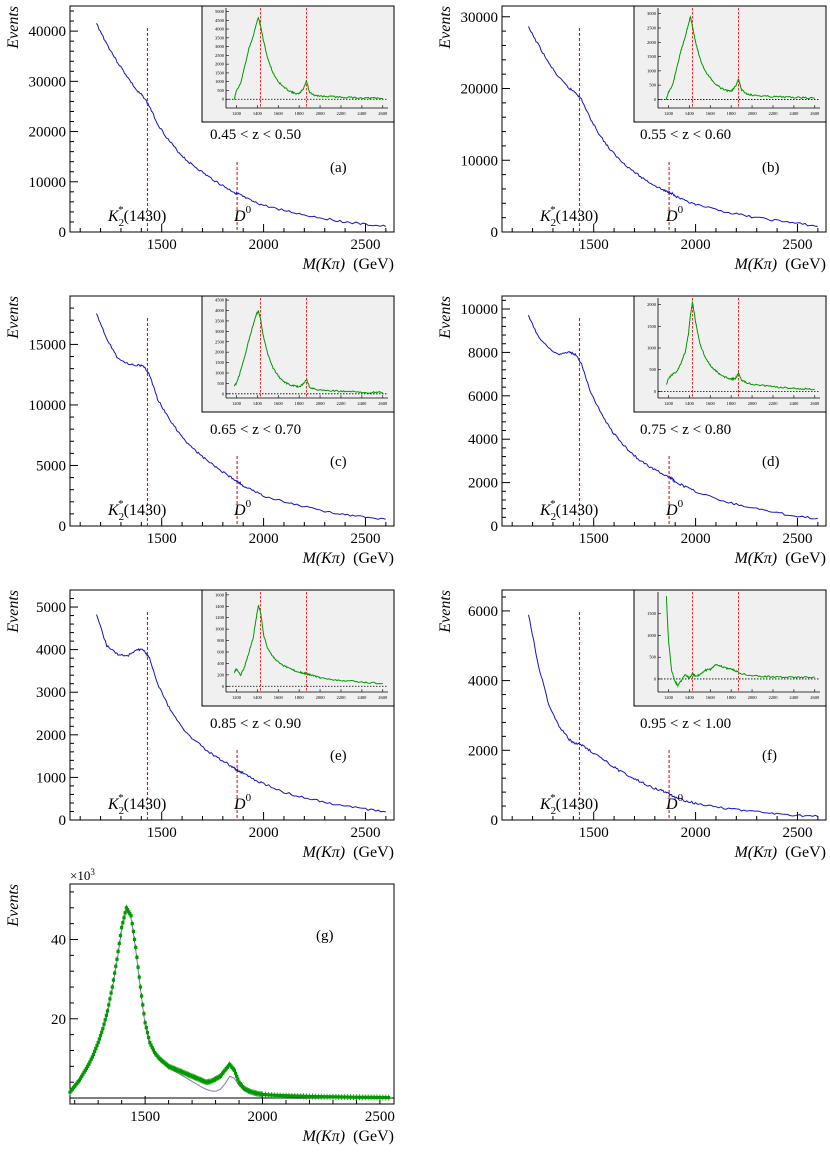  Describe the element at coordinates (220, 594) in the screenshot. I see `inset-y-tick-label: 1600` at that location.